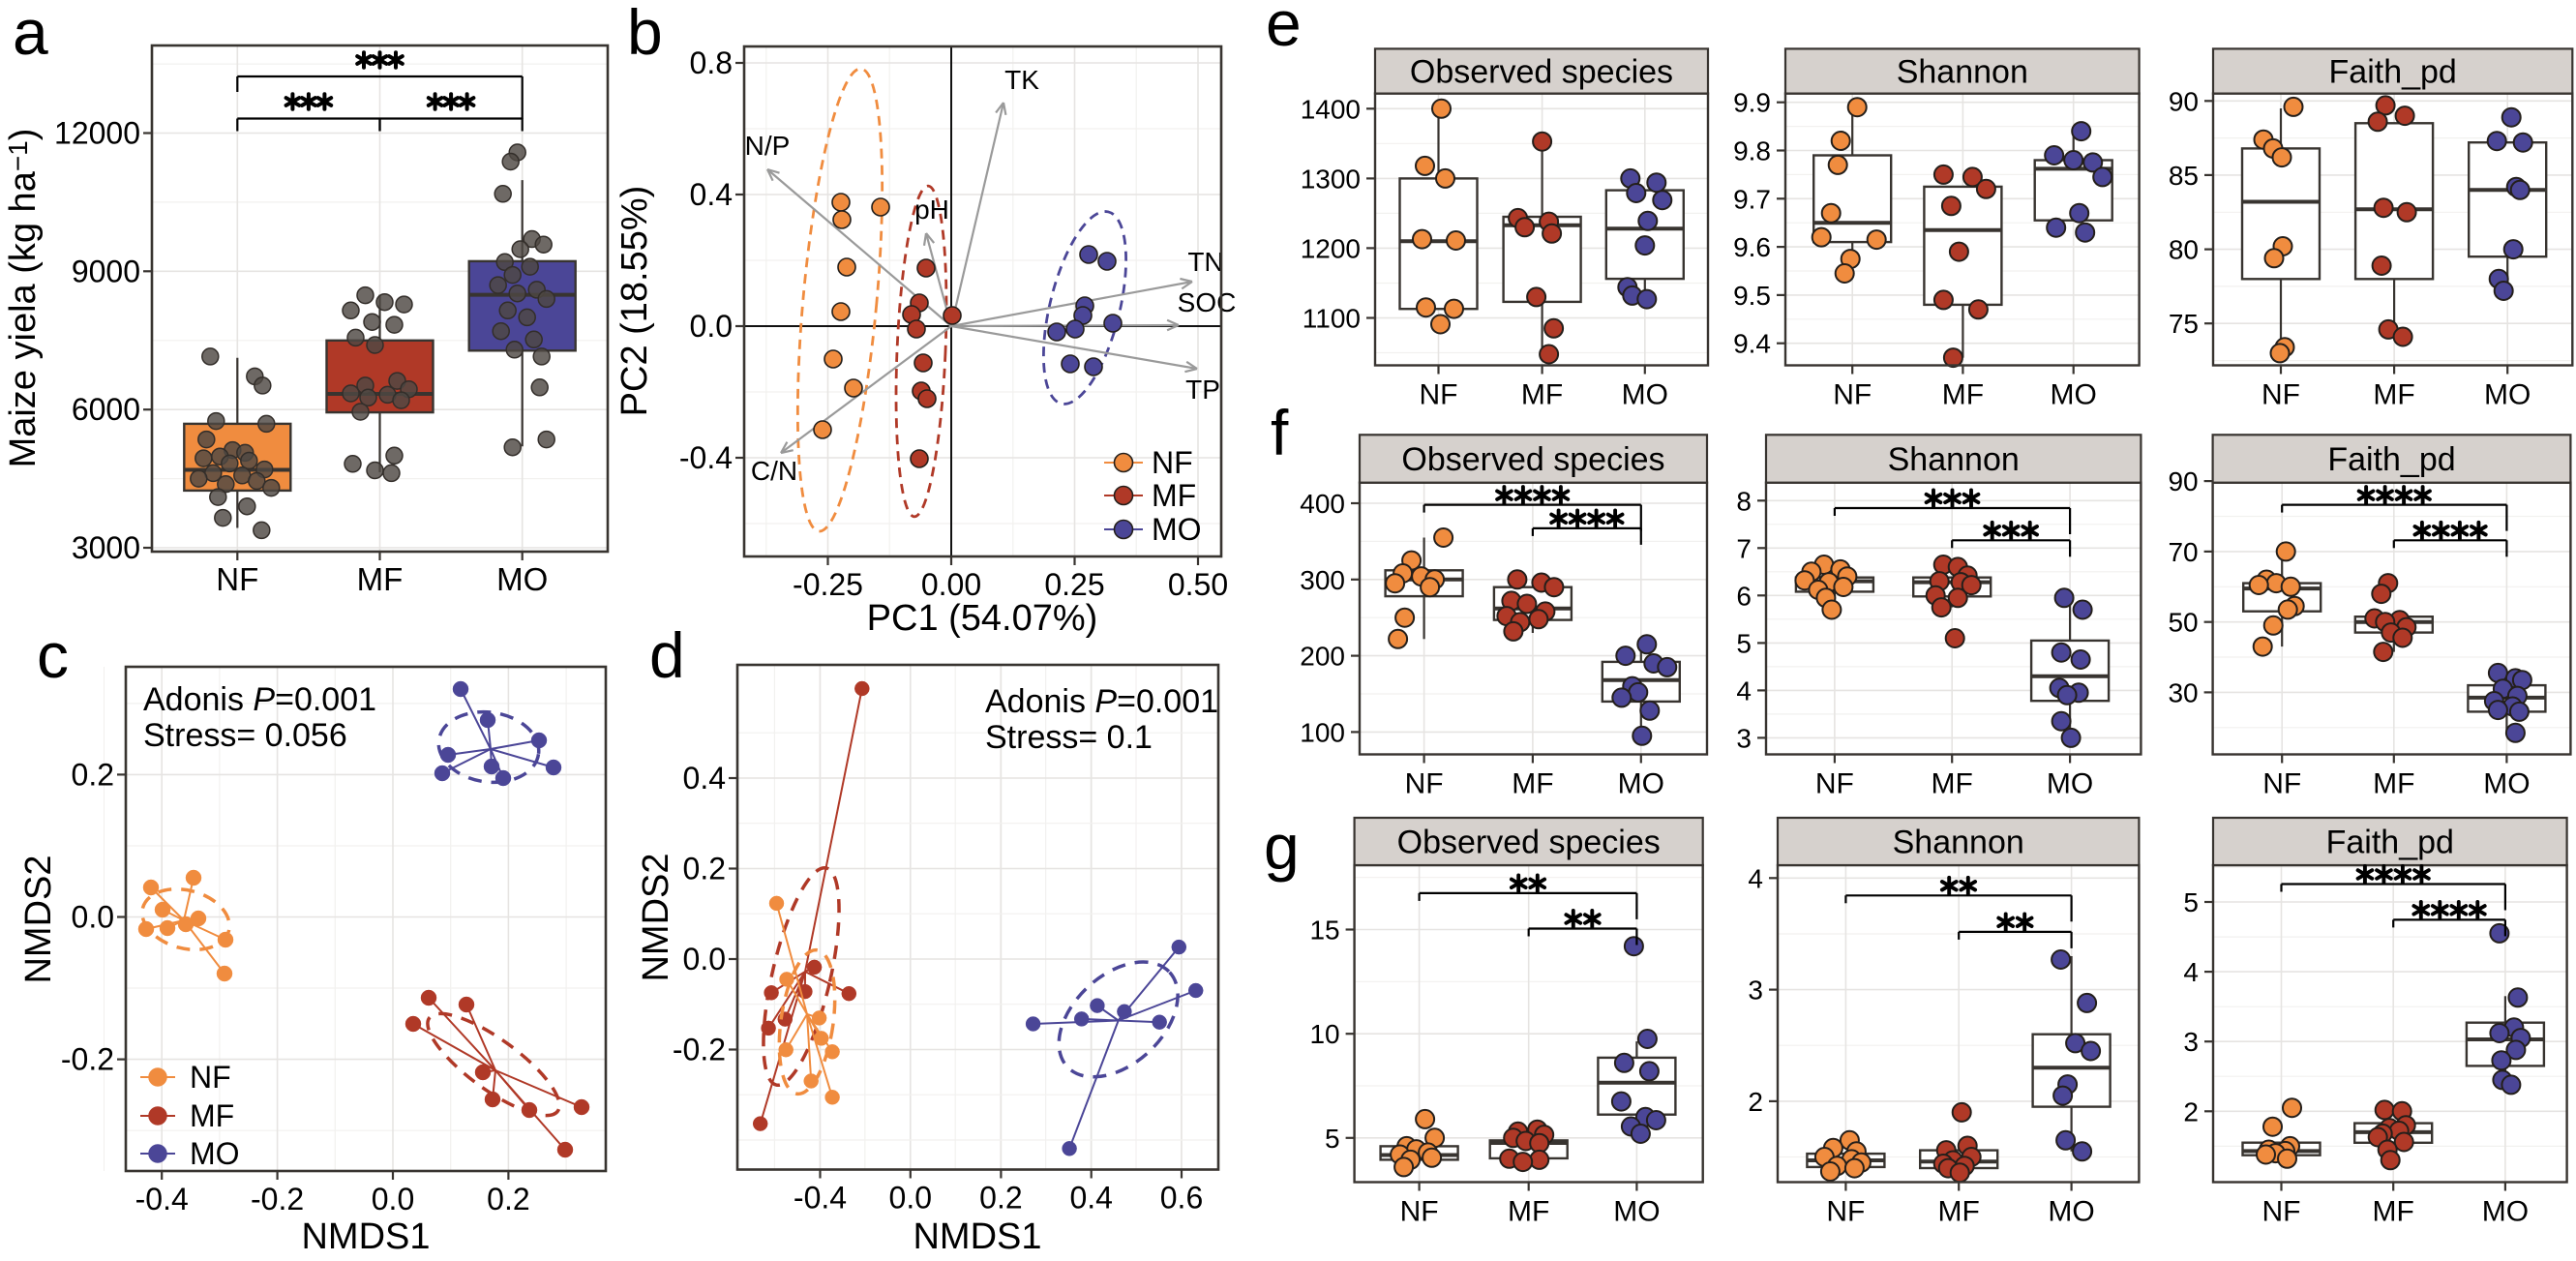  What do you see at coordinates (1069, 738) in the screenshot?
I see `svg-text: Stress= 0.1` at bounding box center [1069, 738].